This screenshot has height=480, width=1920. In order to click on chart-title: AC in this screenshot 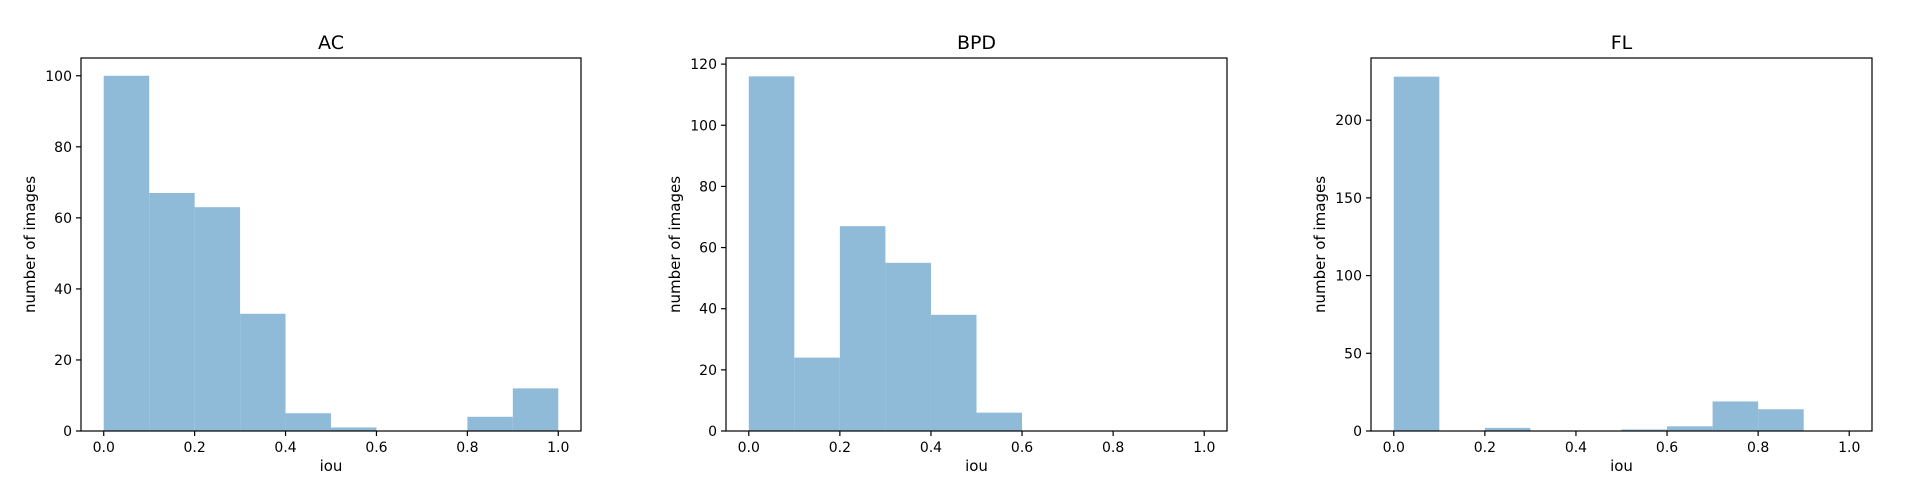, I will do `click(331, 43)`.